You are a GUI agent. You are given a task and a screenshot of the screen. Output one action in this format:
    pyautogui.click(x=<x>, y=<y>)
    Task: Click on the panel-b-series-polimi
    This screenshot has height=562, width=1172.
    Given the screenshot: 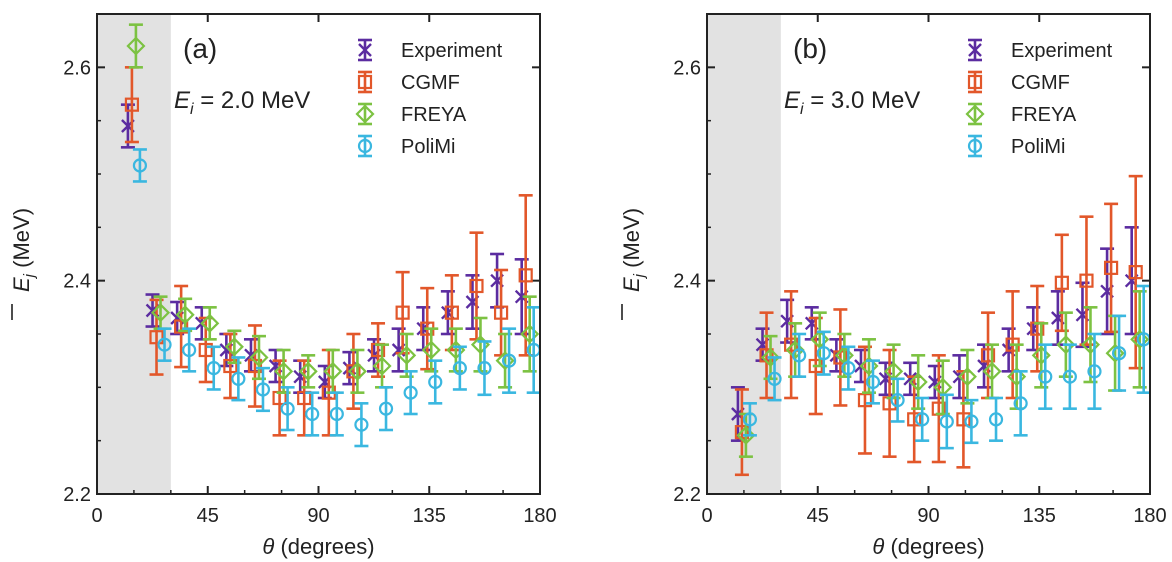 What is the action you would take?
    pyautogui.click(x=946, y=367)
    